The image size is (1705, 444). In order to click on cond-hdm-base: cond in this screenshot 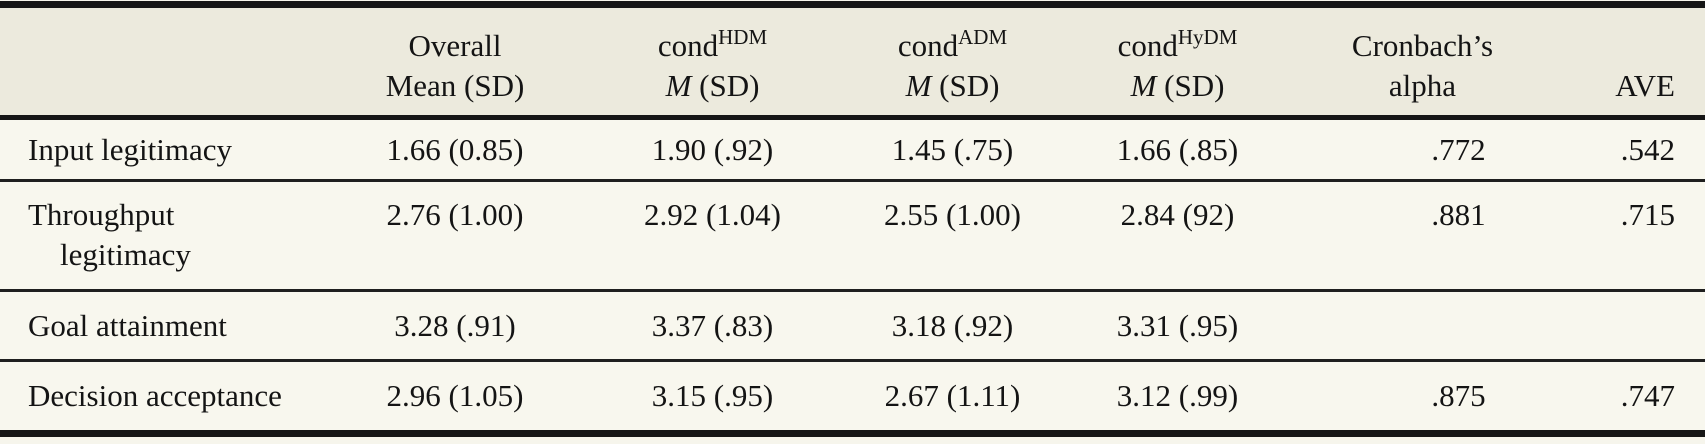, I will do `click(688, 45)`.